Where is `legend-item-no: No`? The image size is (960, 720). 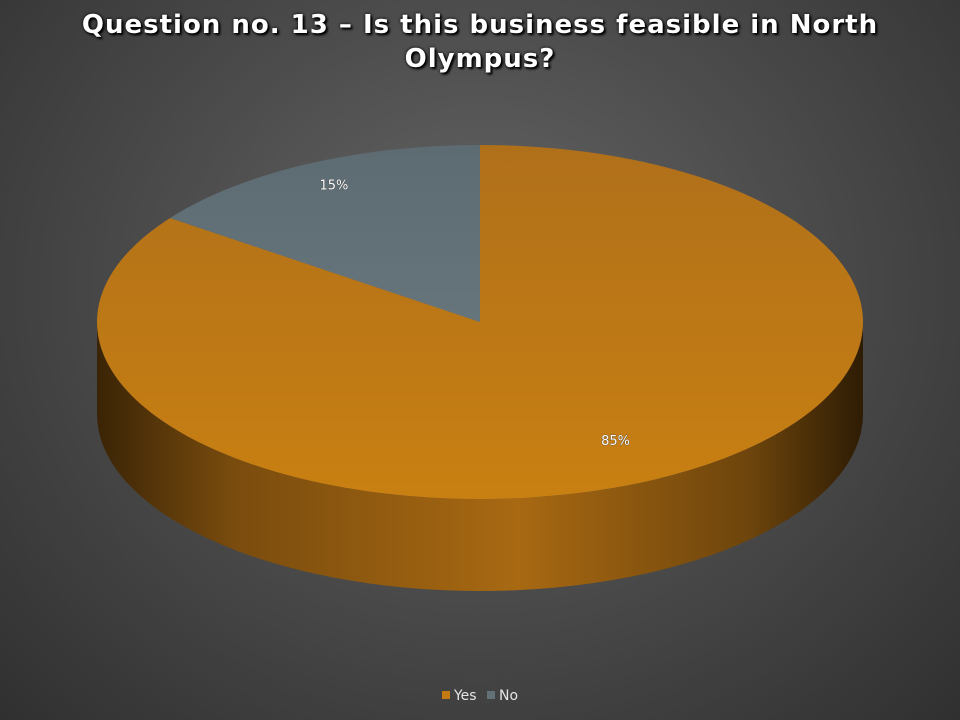
legend-item-no: No is located at coordinates (502, 696).